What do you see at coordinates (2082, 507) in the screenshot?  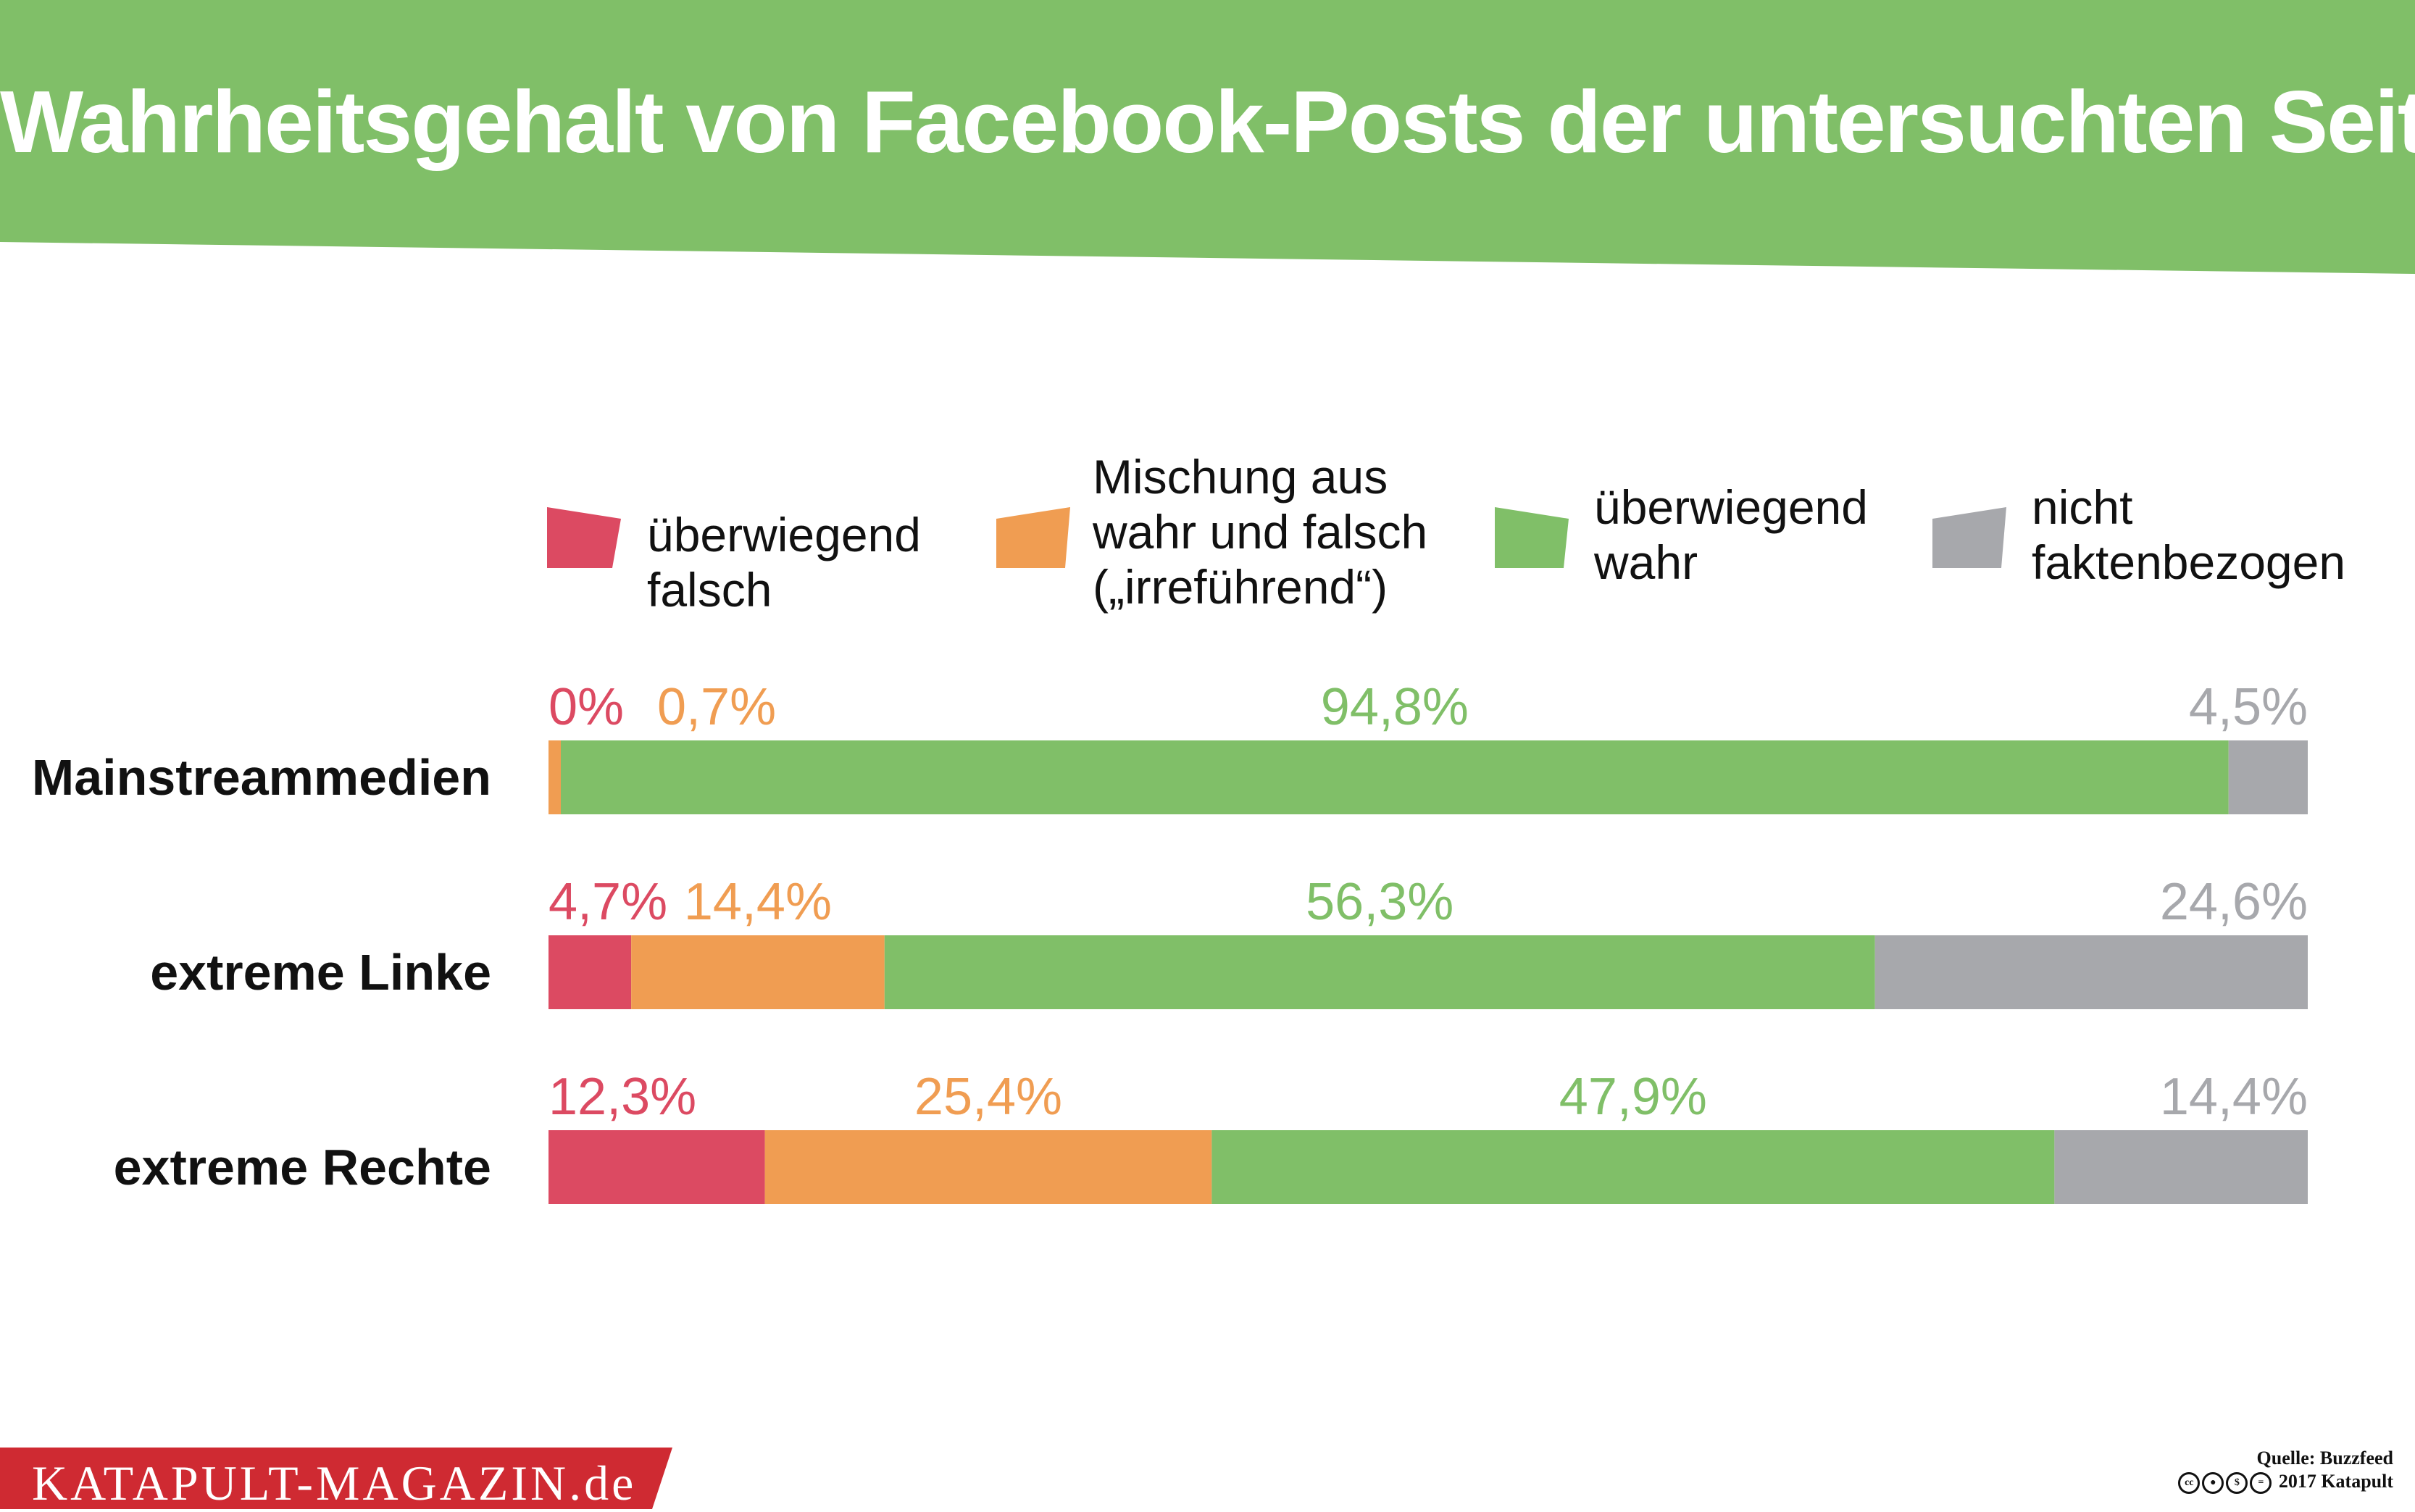 I see `legend-label-line: nicht` at bounding box center [2082, 507].